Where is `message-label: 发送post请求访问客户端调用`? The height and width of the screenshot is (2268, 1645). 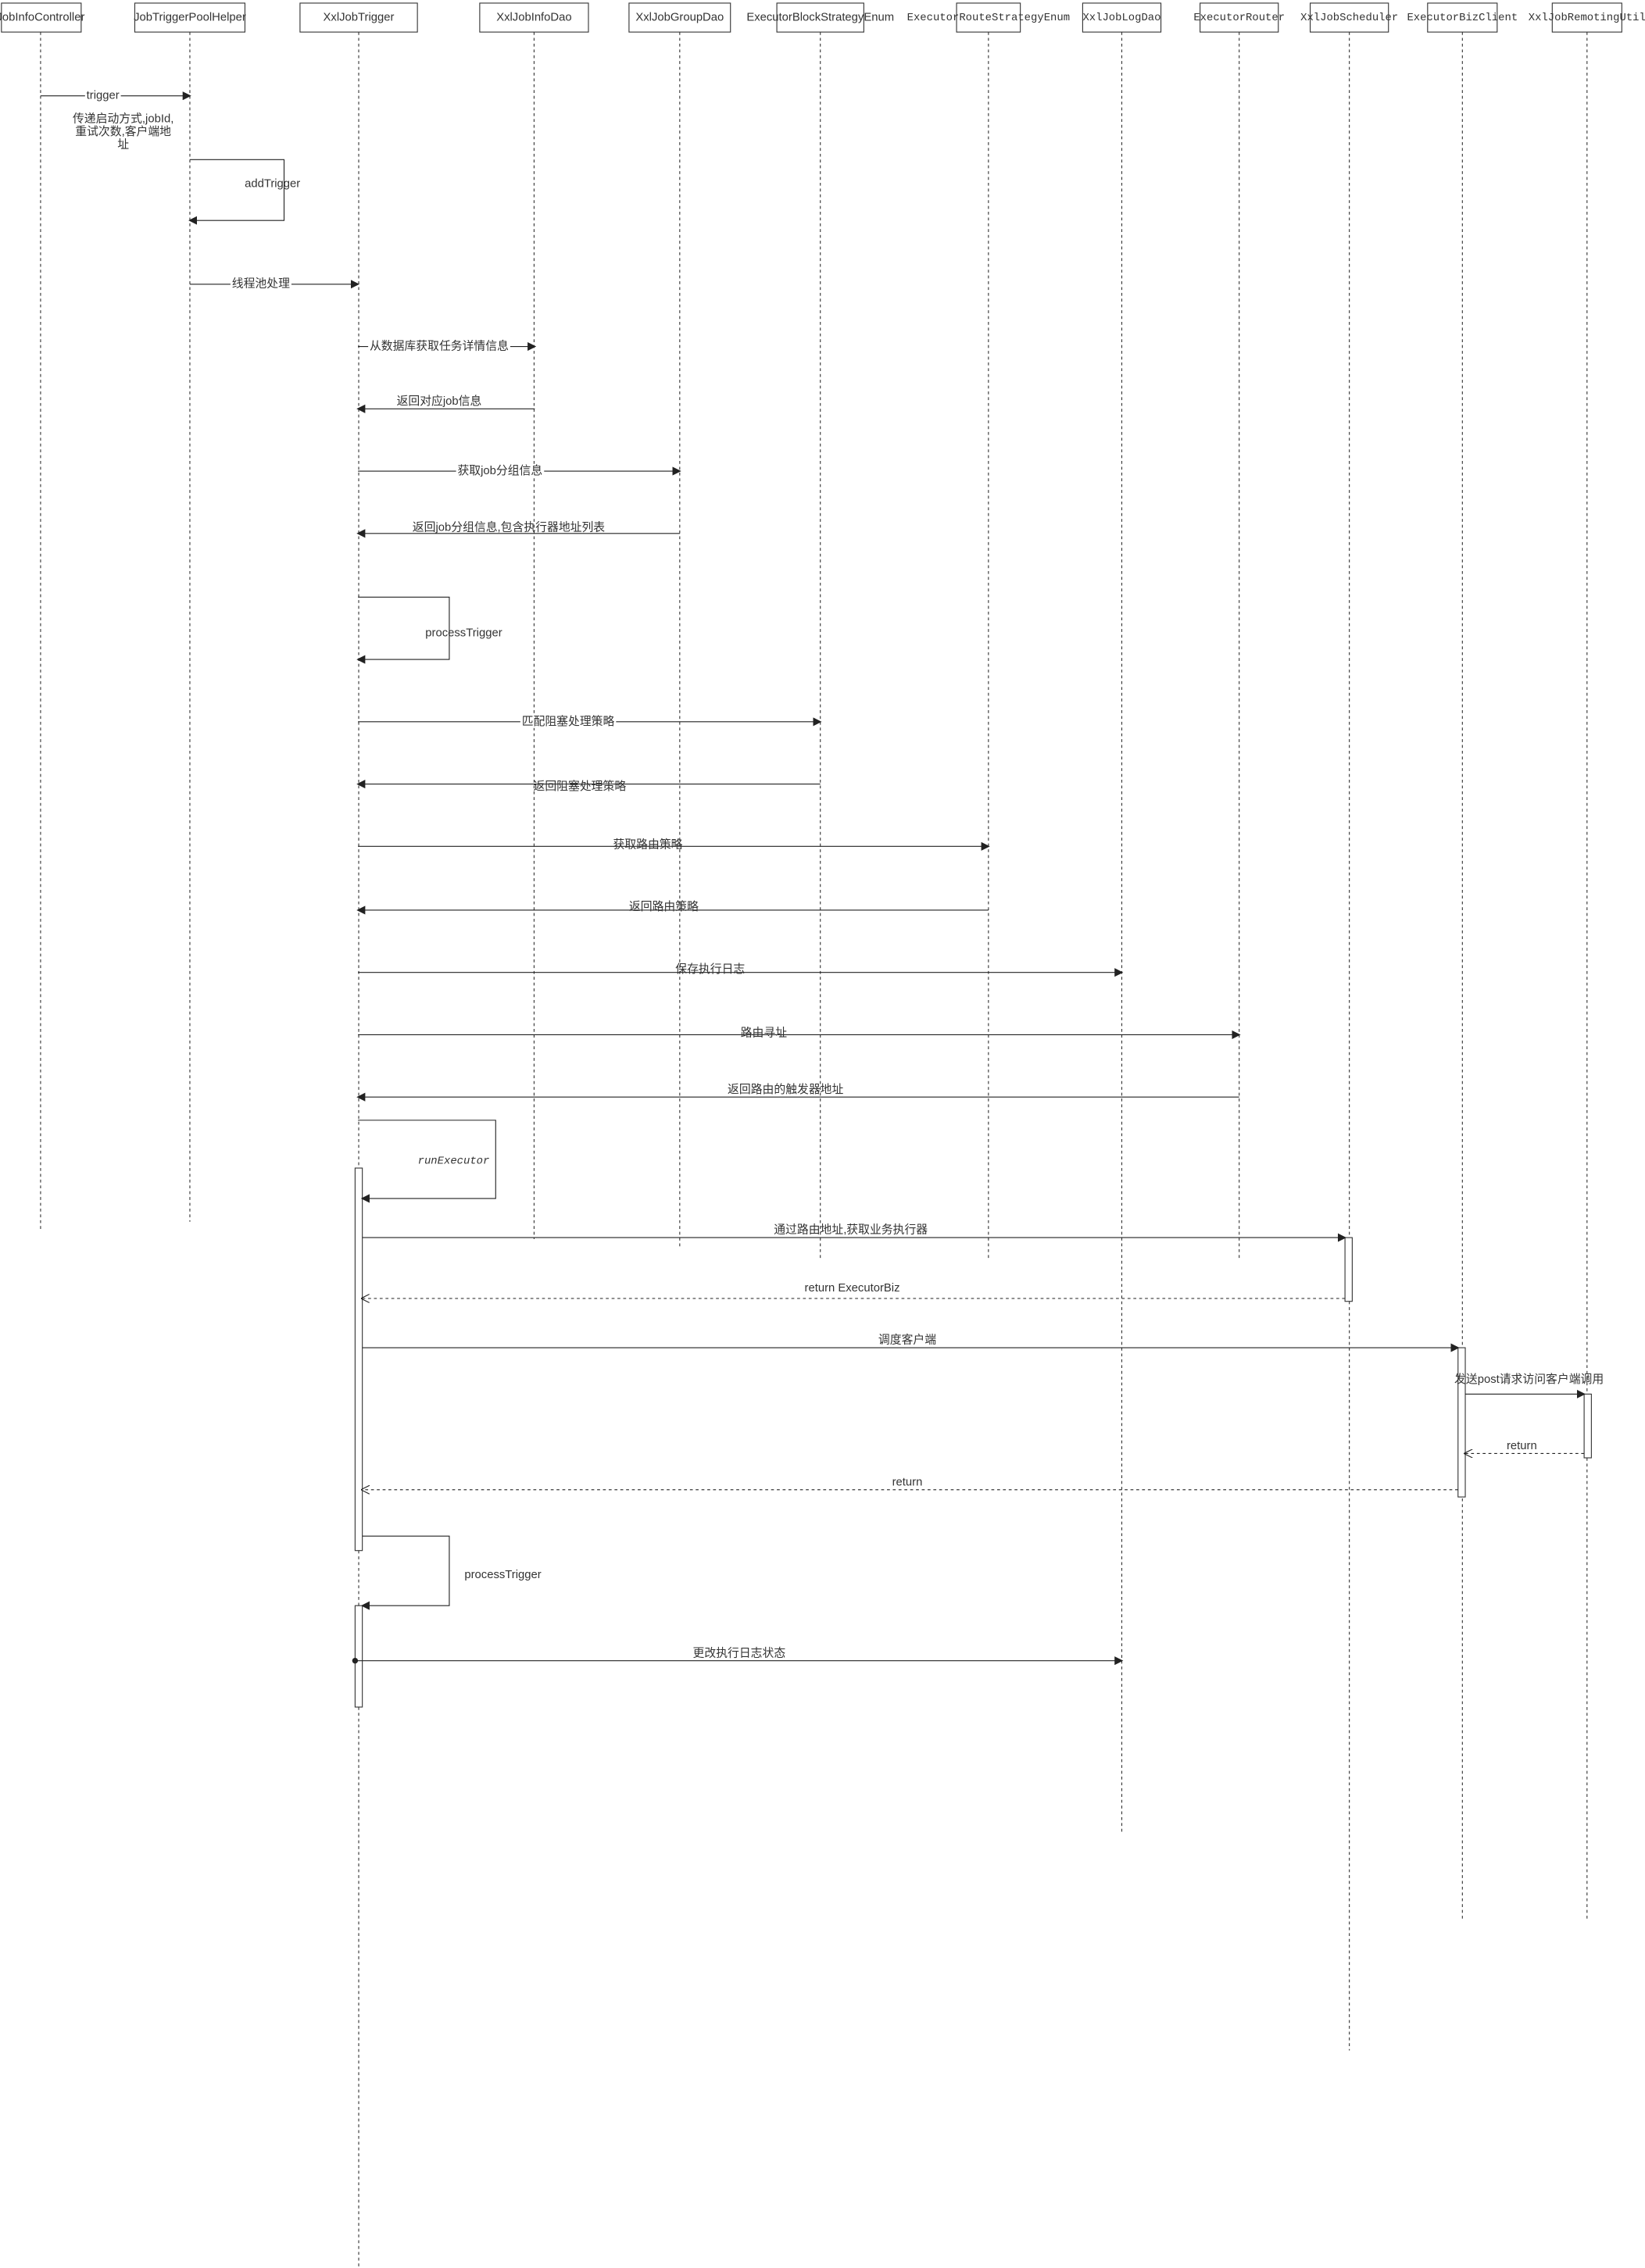
message-label: 发送post请求访问客户端调用 is located at coordinates (1529, 1379).